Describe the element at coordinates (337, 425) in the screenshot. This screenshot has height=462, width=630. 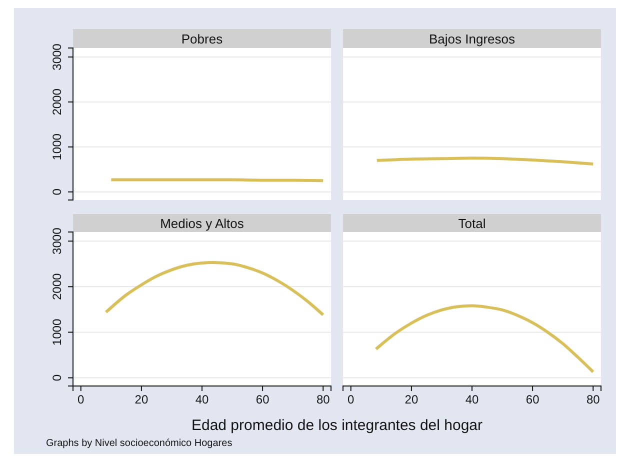
I see `x-axis-title: Edad promedio de los integrantes del hogar` at that location.